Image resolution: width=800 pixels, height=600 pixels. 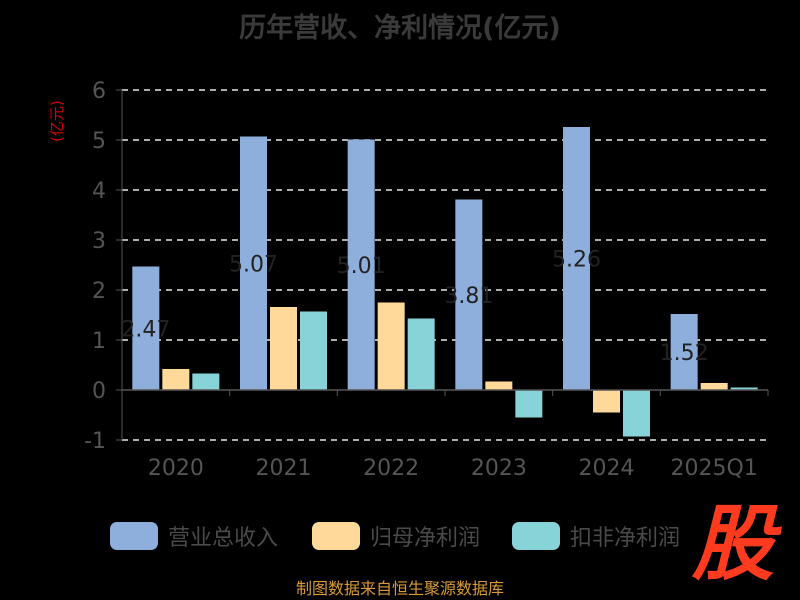 I want to click on y-tick-label: -1, so click(x=95, y=441).